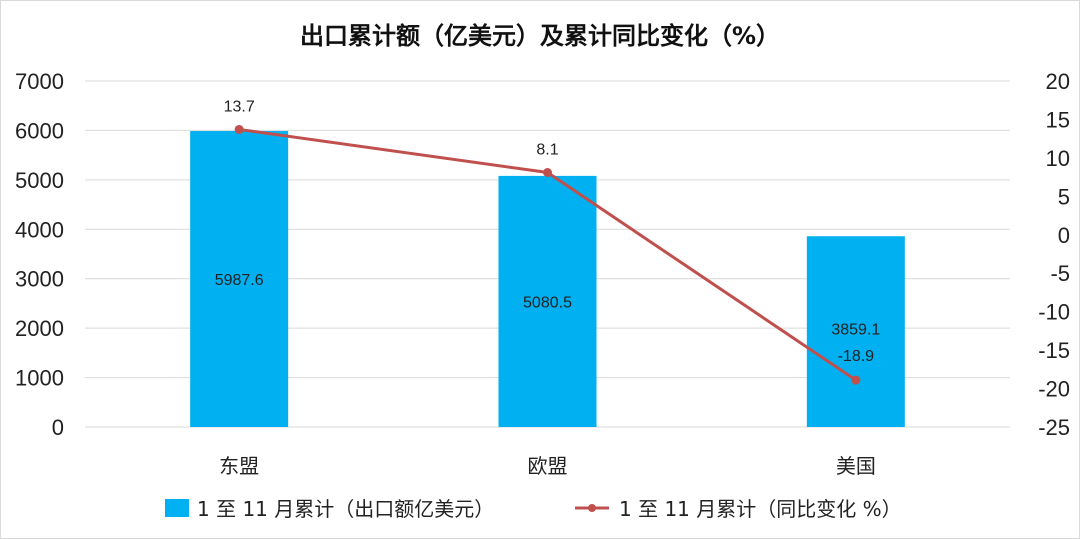 Image resolution: width=1080 pixels, height=539 pixels. I want to click on bar-data-label: 5987.6, so click(239, 280).